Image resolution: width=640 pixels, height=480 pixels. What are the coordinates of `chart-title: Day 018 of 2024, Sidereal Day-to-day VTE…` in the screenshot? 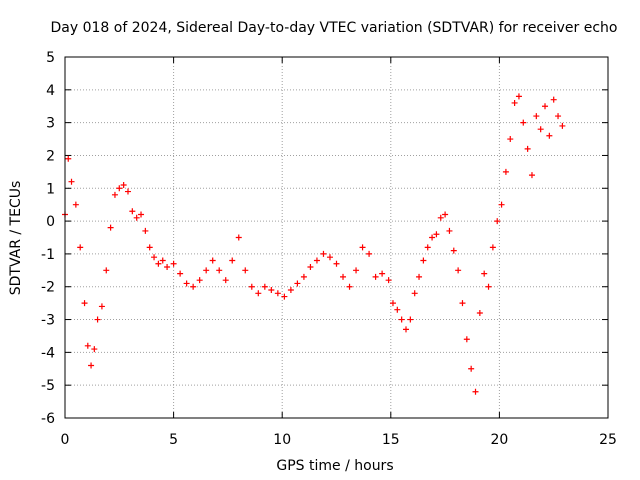 It's located at (334, 28).